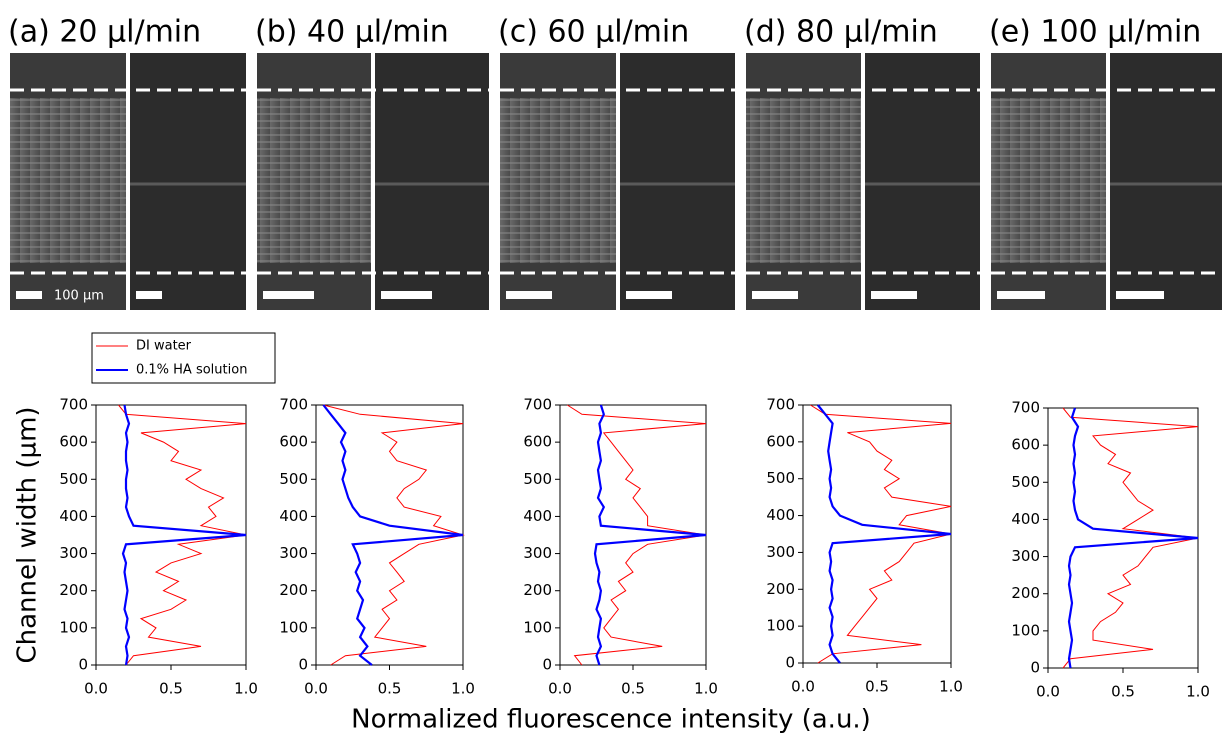 This screenshot has height=743, width=1222. Describe the element at coordinates (28, 534) in the screenshot. I see `y-axis-label: Channel width (µm)` at that location.